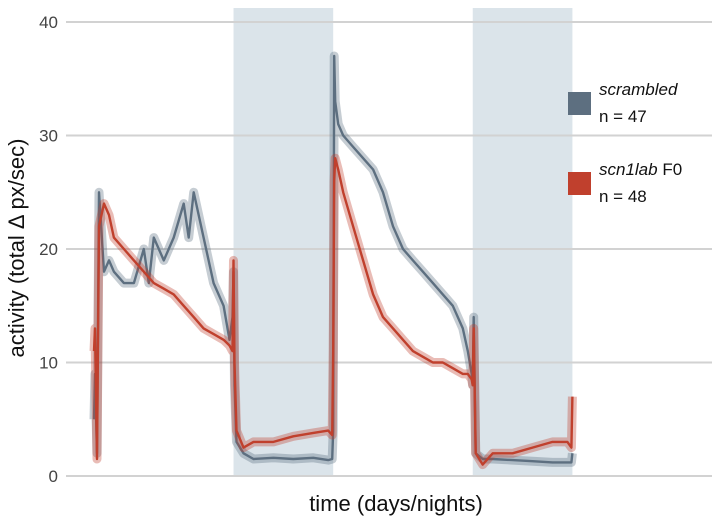  What do you see at coordinates (53, 476) in the screenshot?
I see `y-tick-label: 0` at bounding box center [53, 476].